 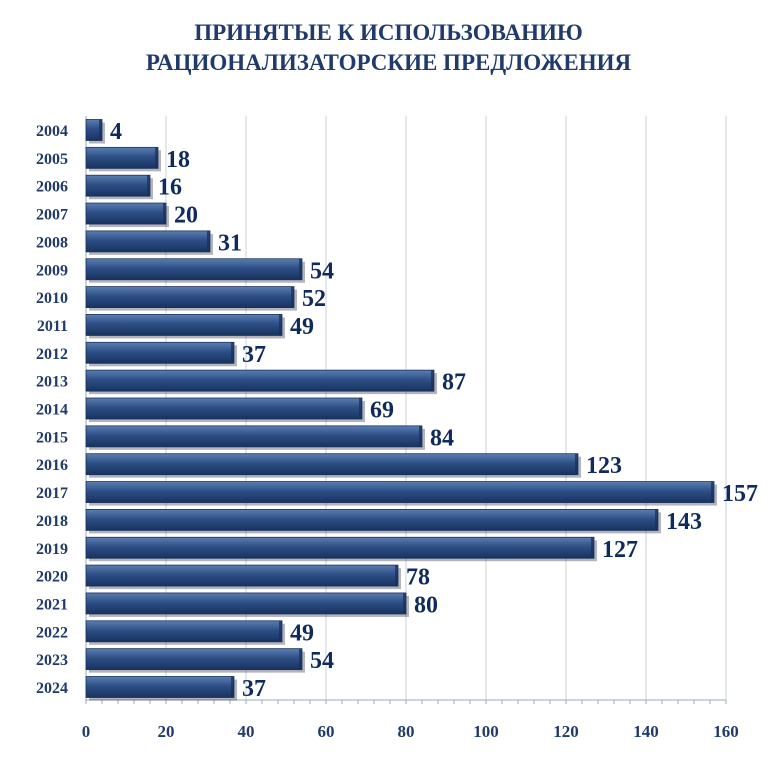 I want to click on y-tick-label: 2012, so click(x=52, y=354).